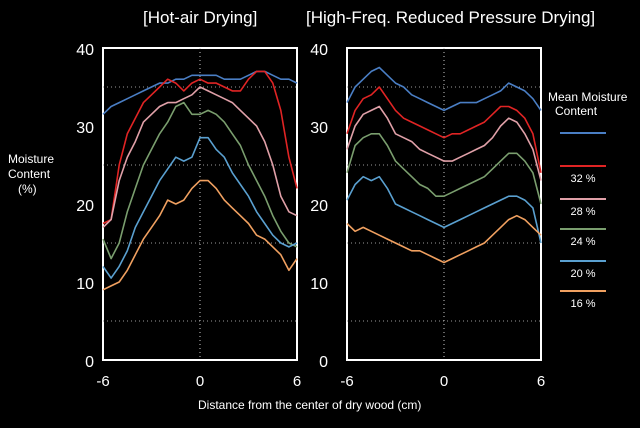 The height and width of the screenshot is (428, 640). I want to click on y-tick-label-high-freq-30: 30, so click(319, 128).